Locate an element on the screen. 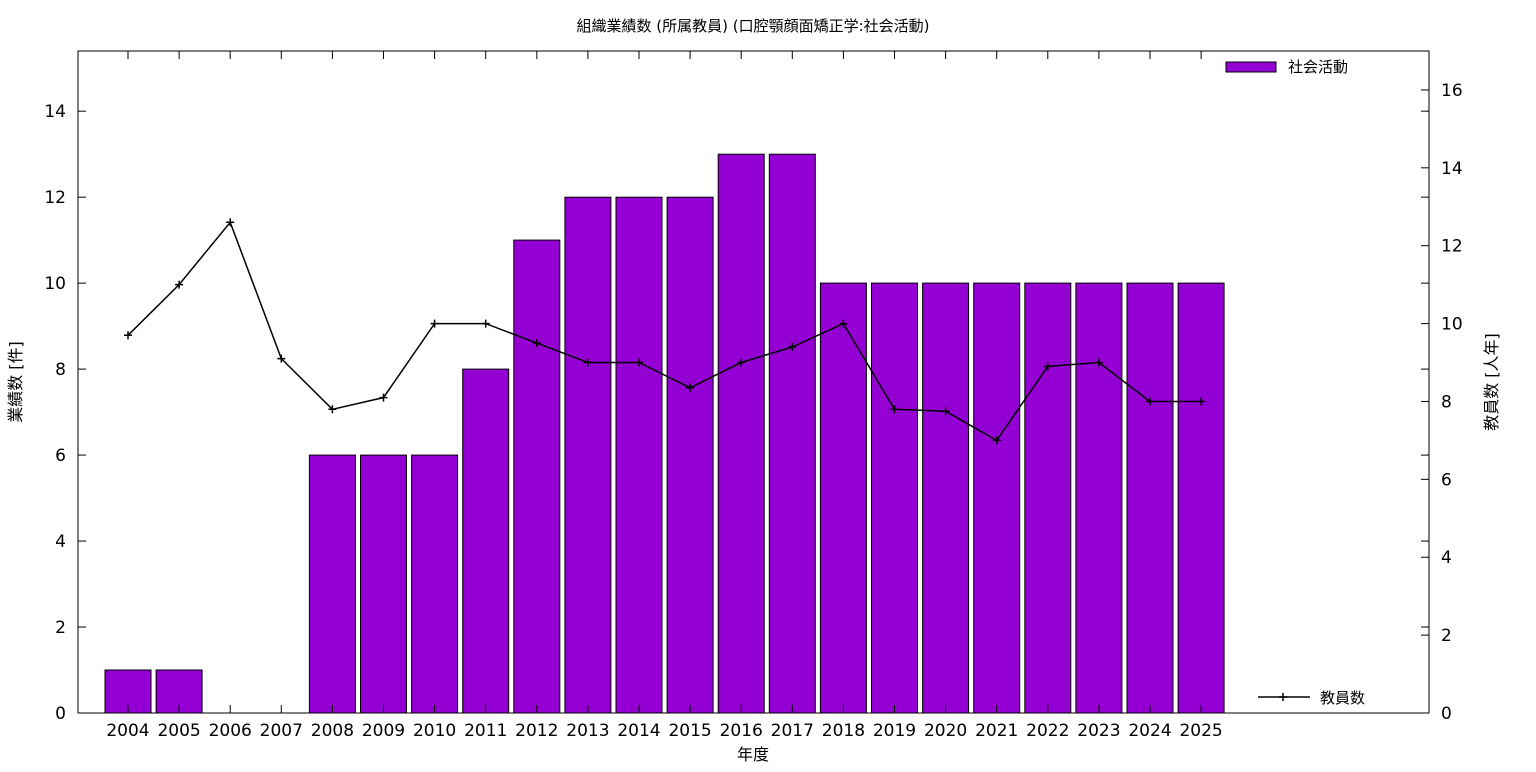  x-tick-label: 2014 is located at coordinates (638, 731).